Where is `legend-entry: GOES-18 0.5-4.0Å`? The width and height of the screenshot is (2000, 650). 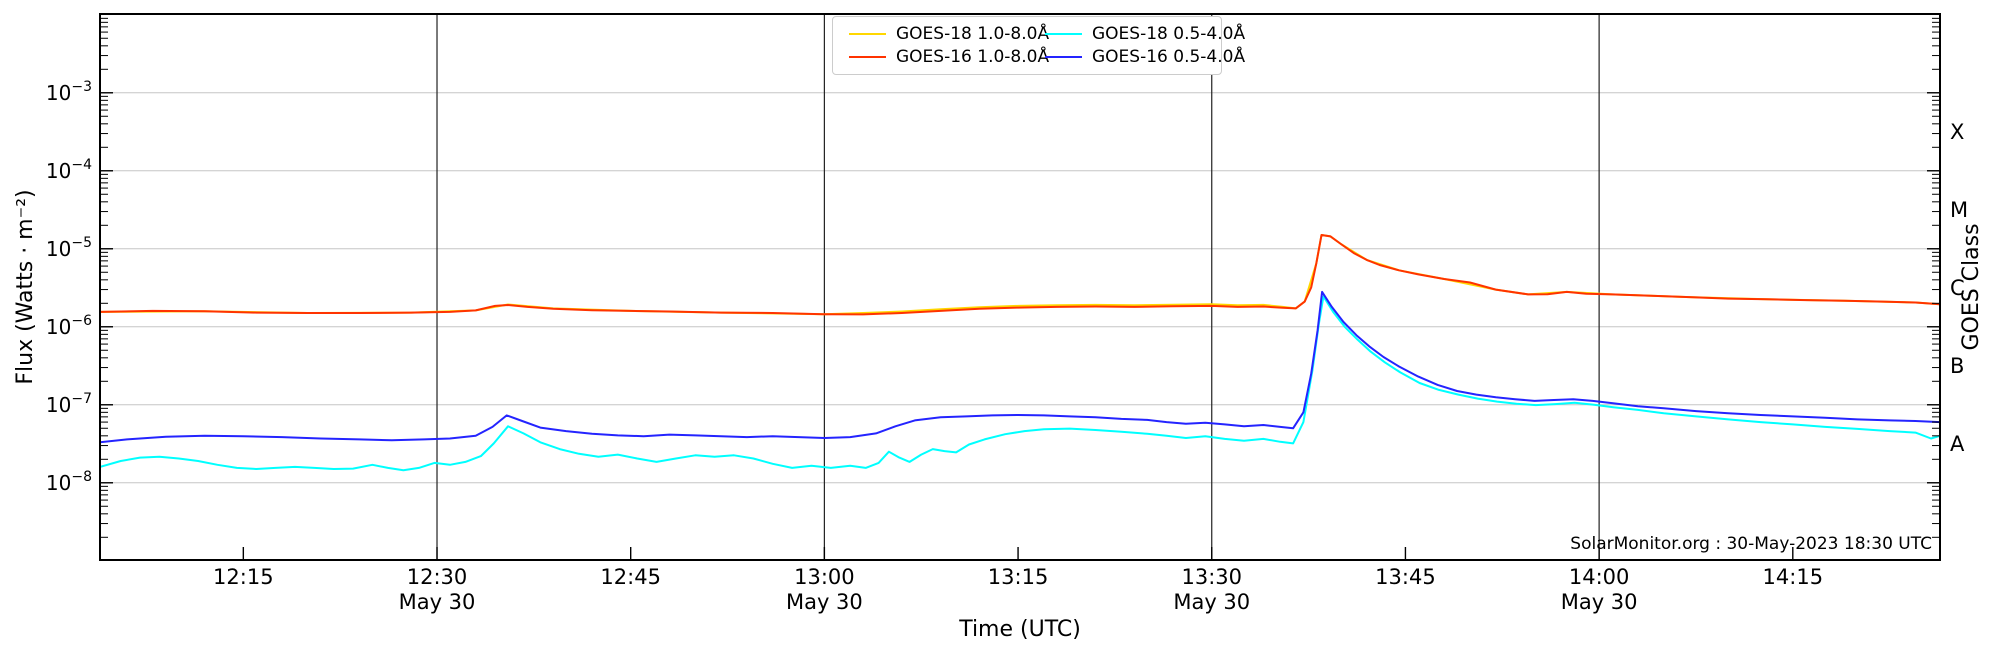 legend-entry: GOES-18 0.5-4.0Å is located at coordinates (1145, 34).